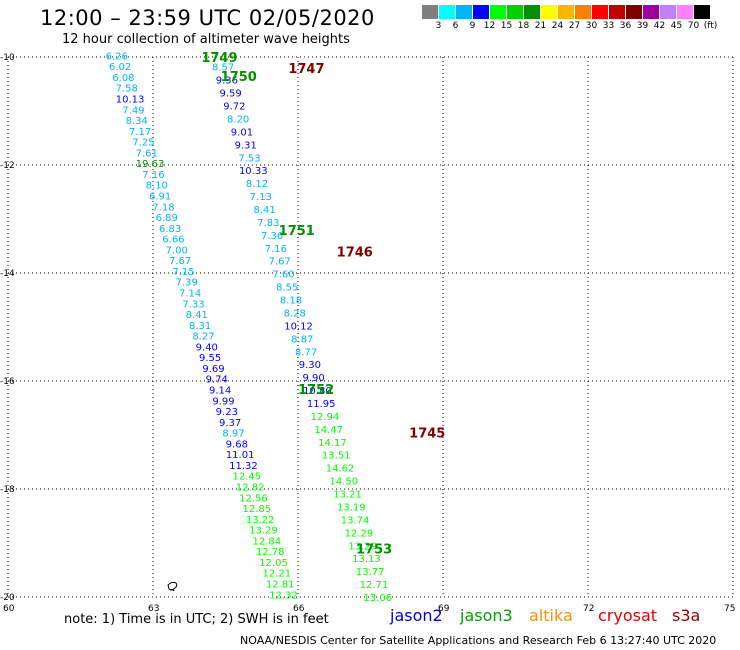 Image resolution: width=740 pixels, height=650 pixels. Describe the element at coordinates (150, 164) in the screenshot. I see `swh-value-label: 19.63` at that location.